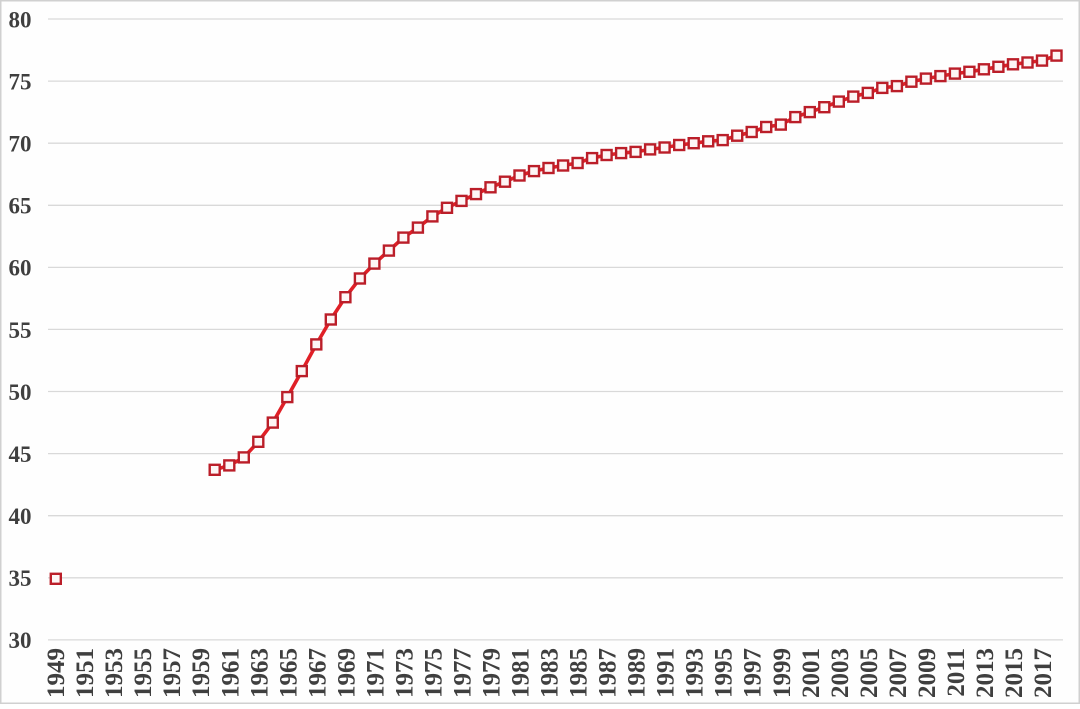 The width and height of the screenshot is (1080, 709). What do you see at coordinates (433, 673) in the screenshot?
I see `svg-text: 1975` at bounding box center [433, 673].